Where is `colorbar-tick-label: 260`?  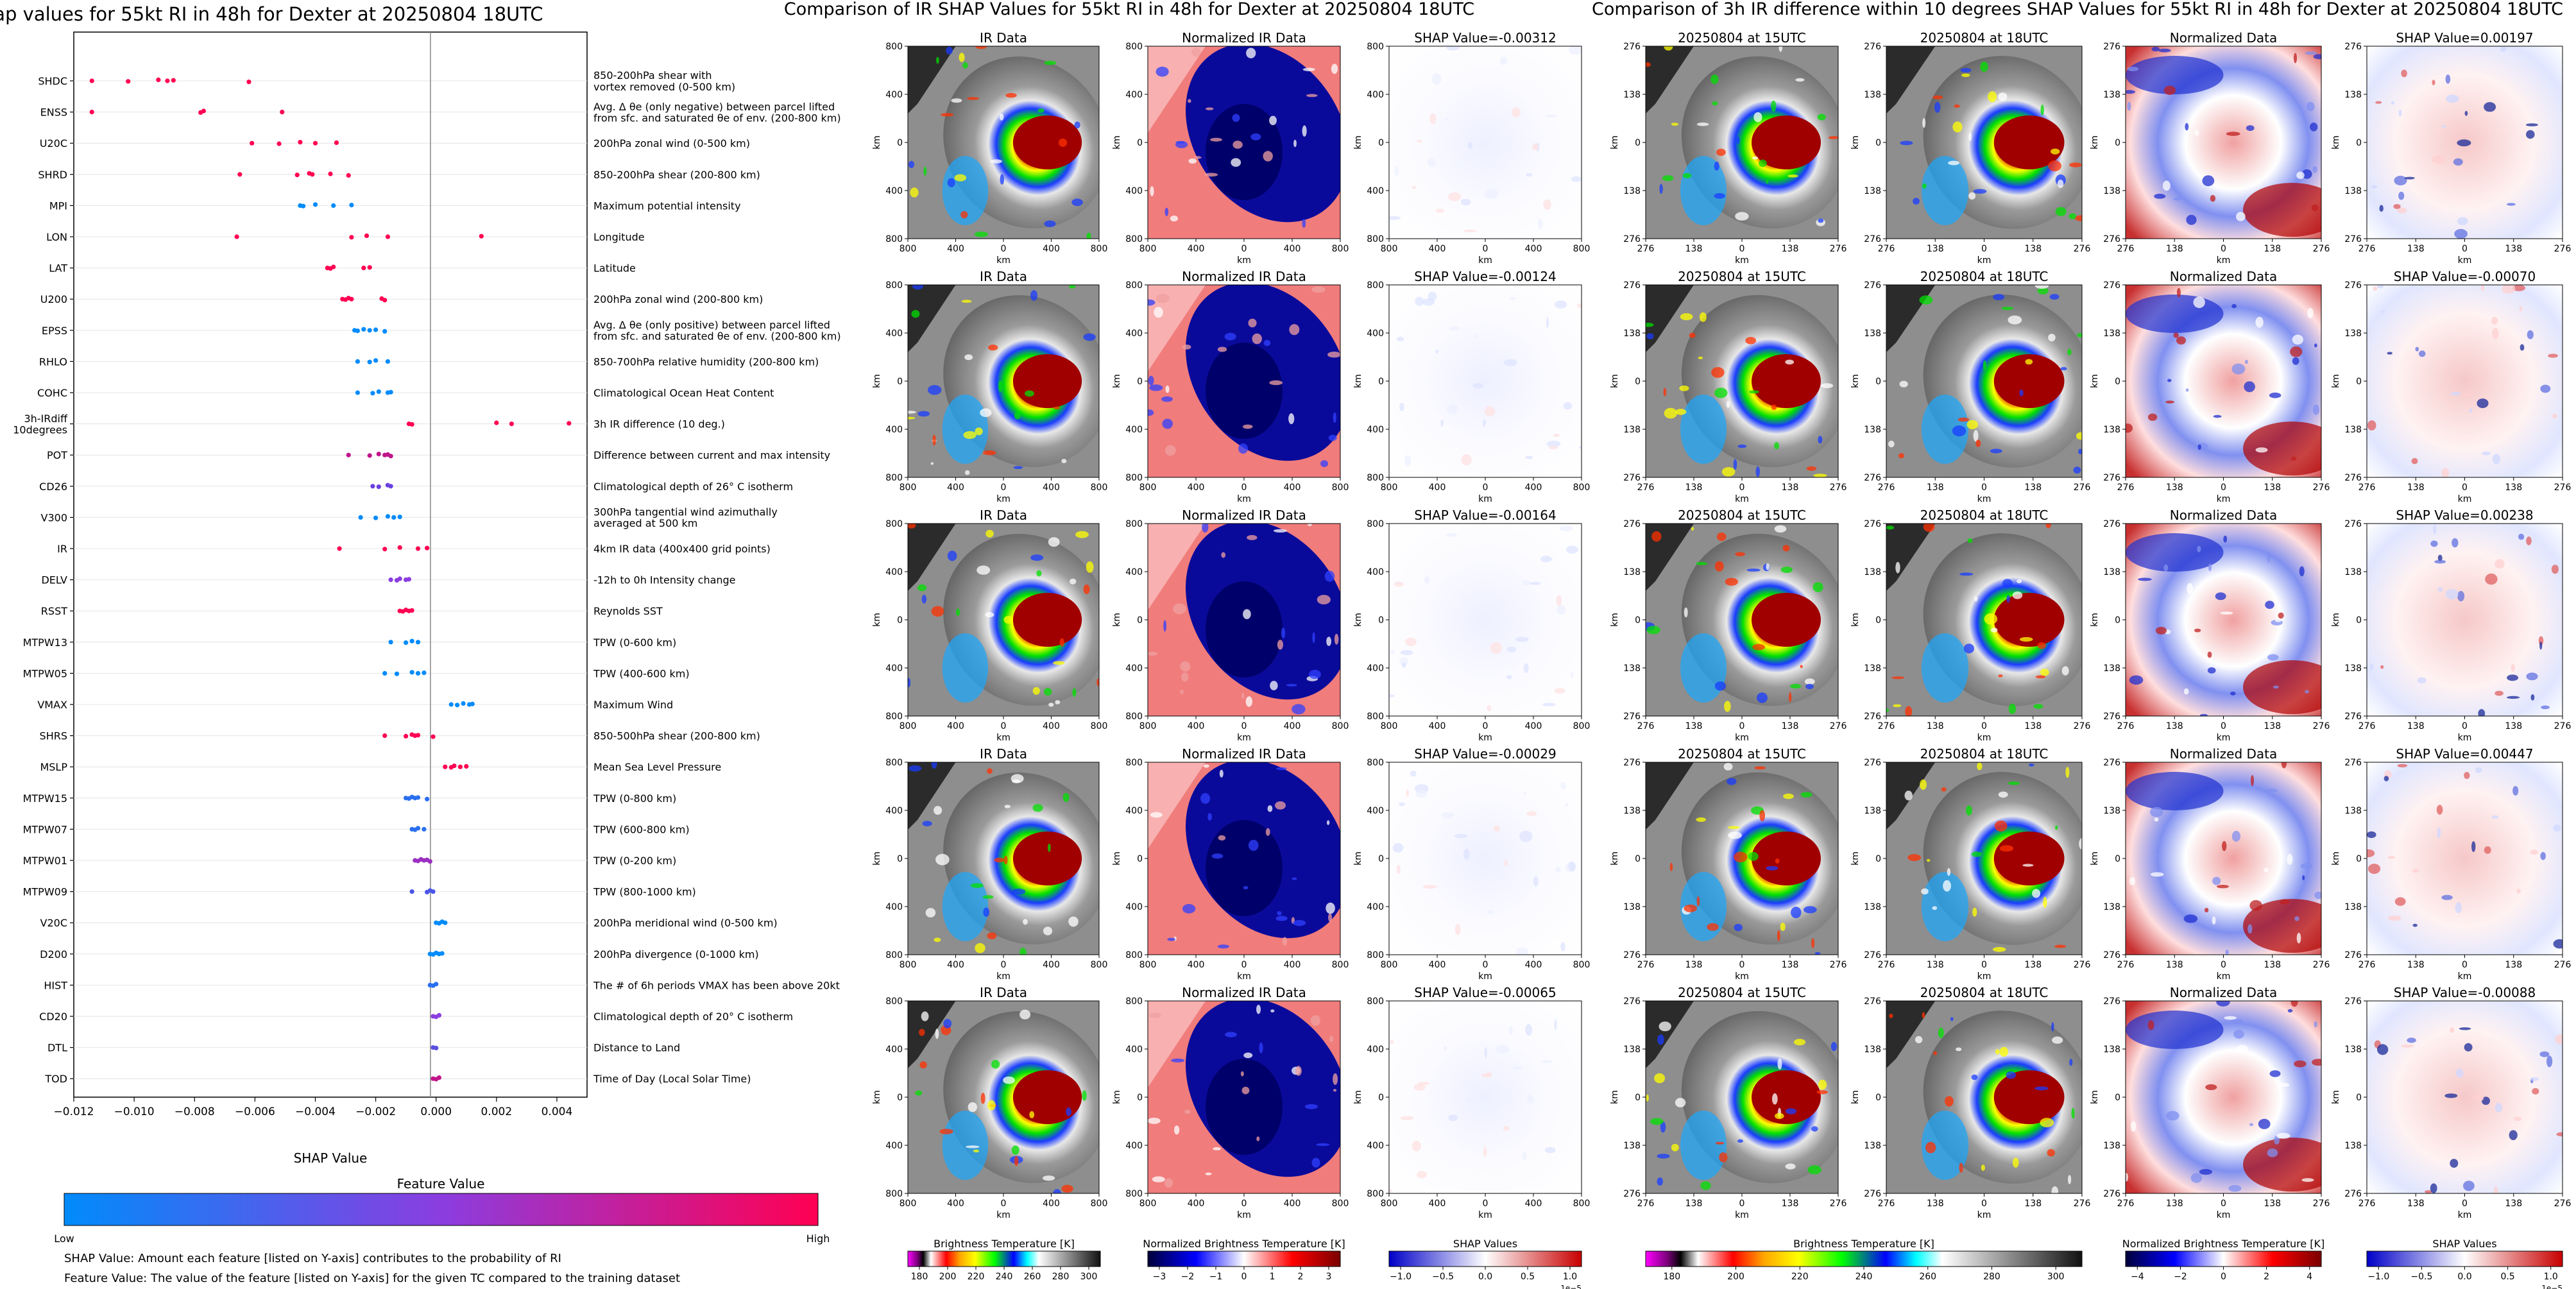
colorbar-tick-label: 260 is located at coordinates (1928, 1277).